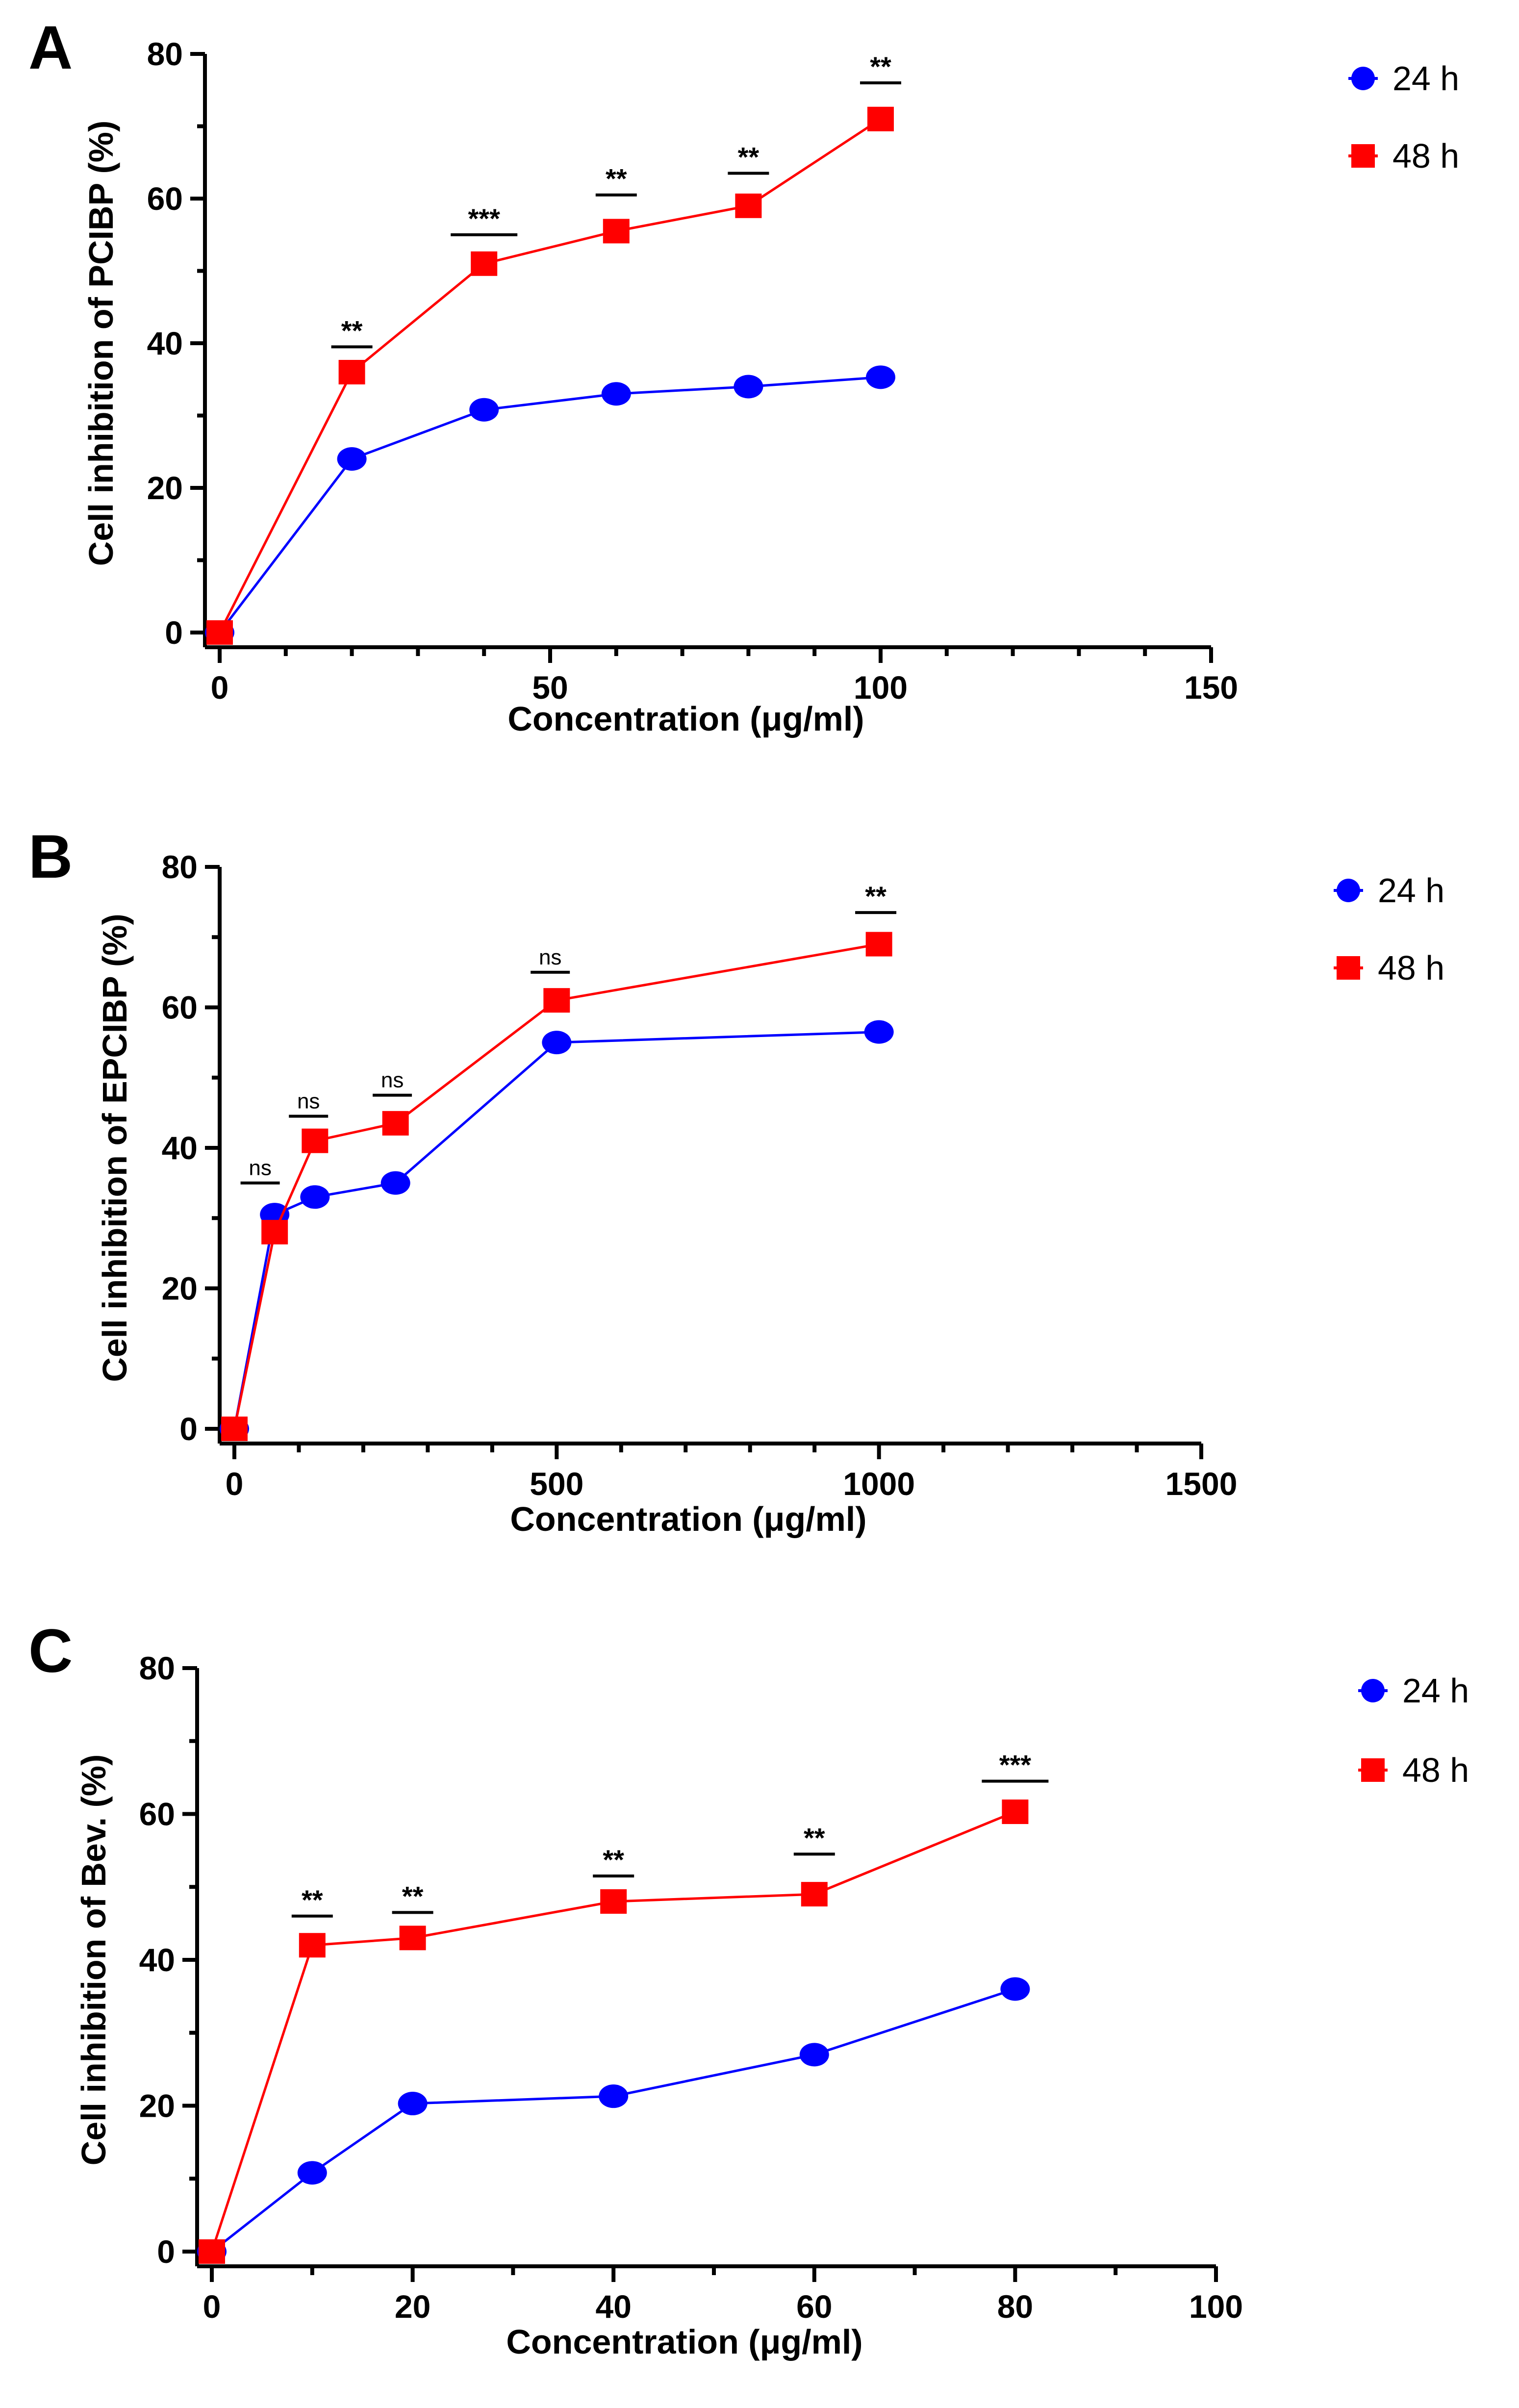 This screenshot has width=1519, height=2408. Describe the element at coordinates (613, 2120) in the screenshot. I see `panel-c-line-24h` at that location.